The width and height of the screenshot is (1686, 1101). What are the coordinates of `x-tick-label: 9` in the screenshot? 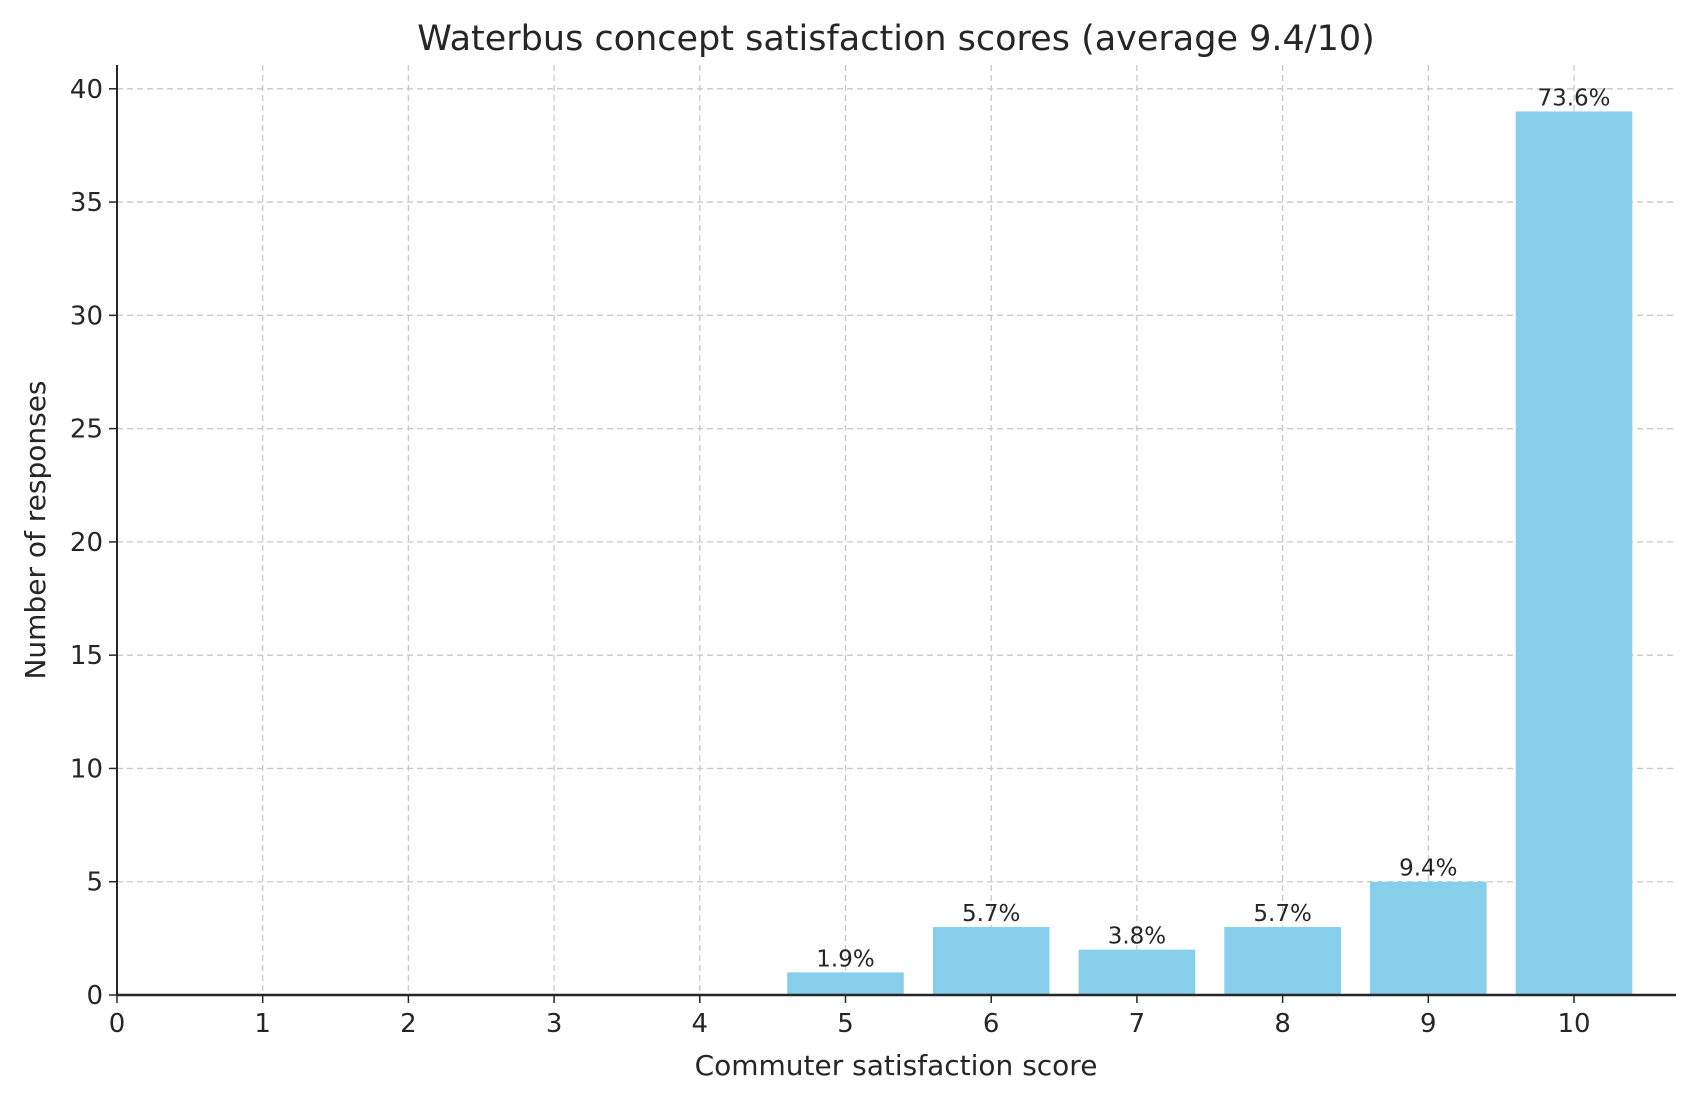 It's located at (1428, 1024).